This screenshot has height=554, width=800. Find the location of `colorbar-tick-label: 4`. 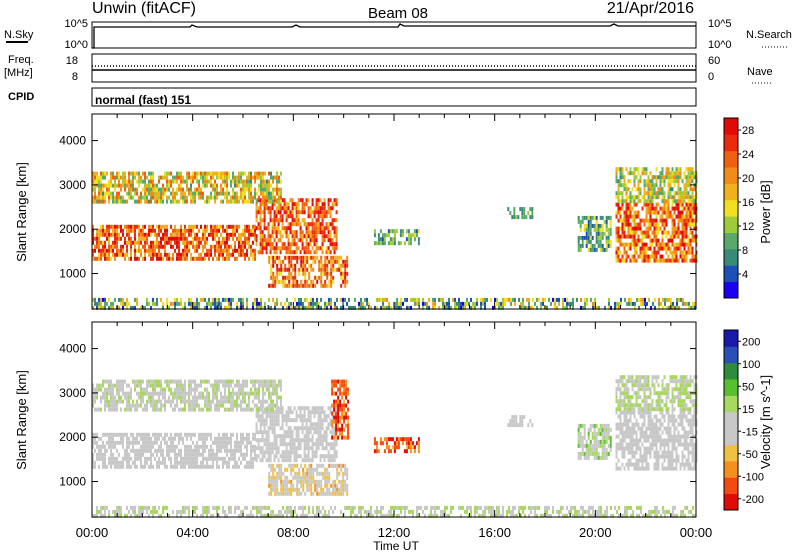

colorbar-tick-label: 4 is located at coordinates (745, 275).